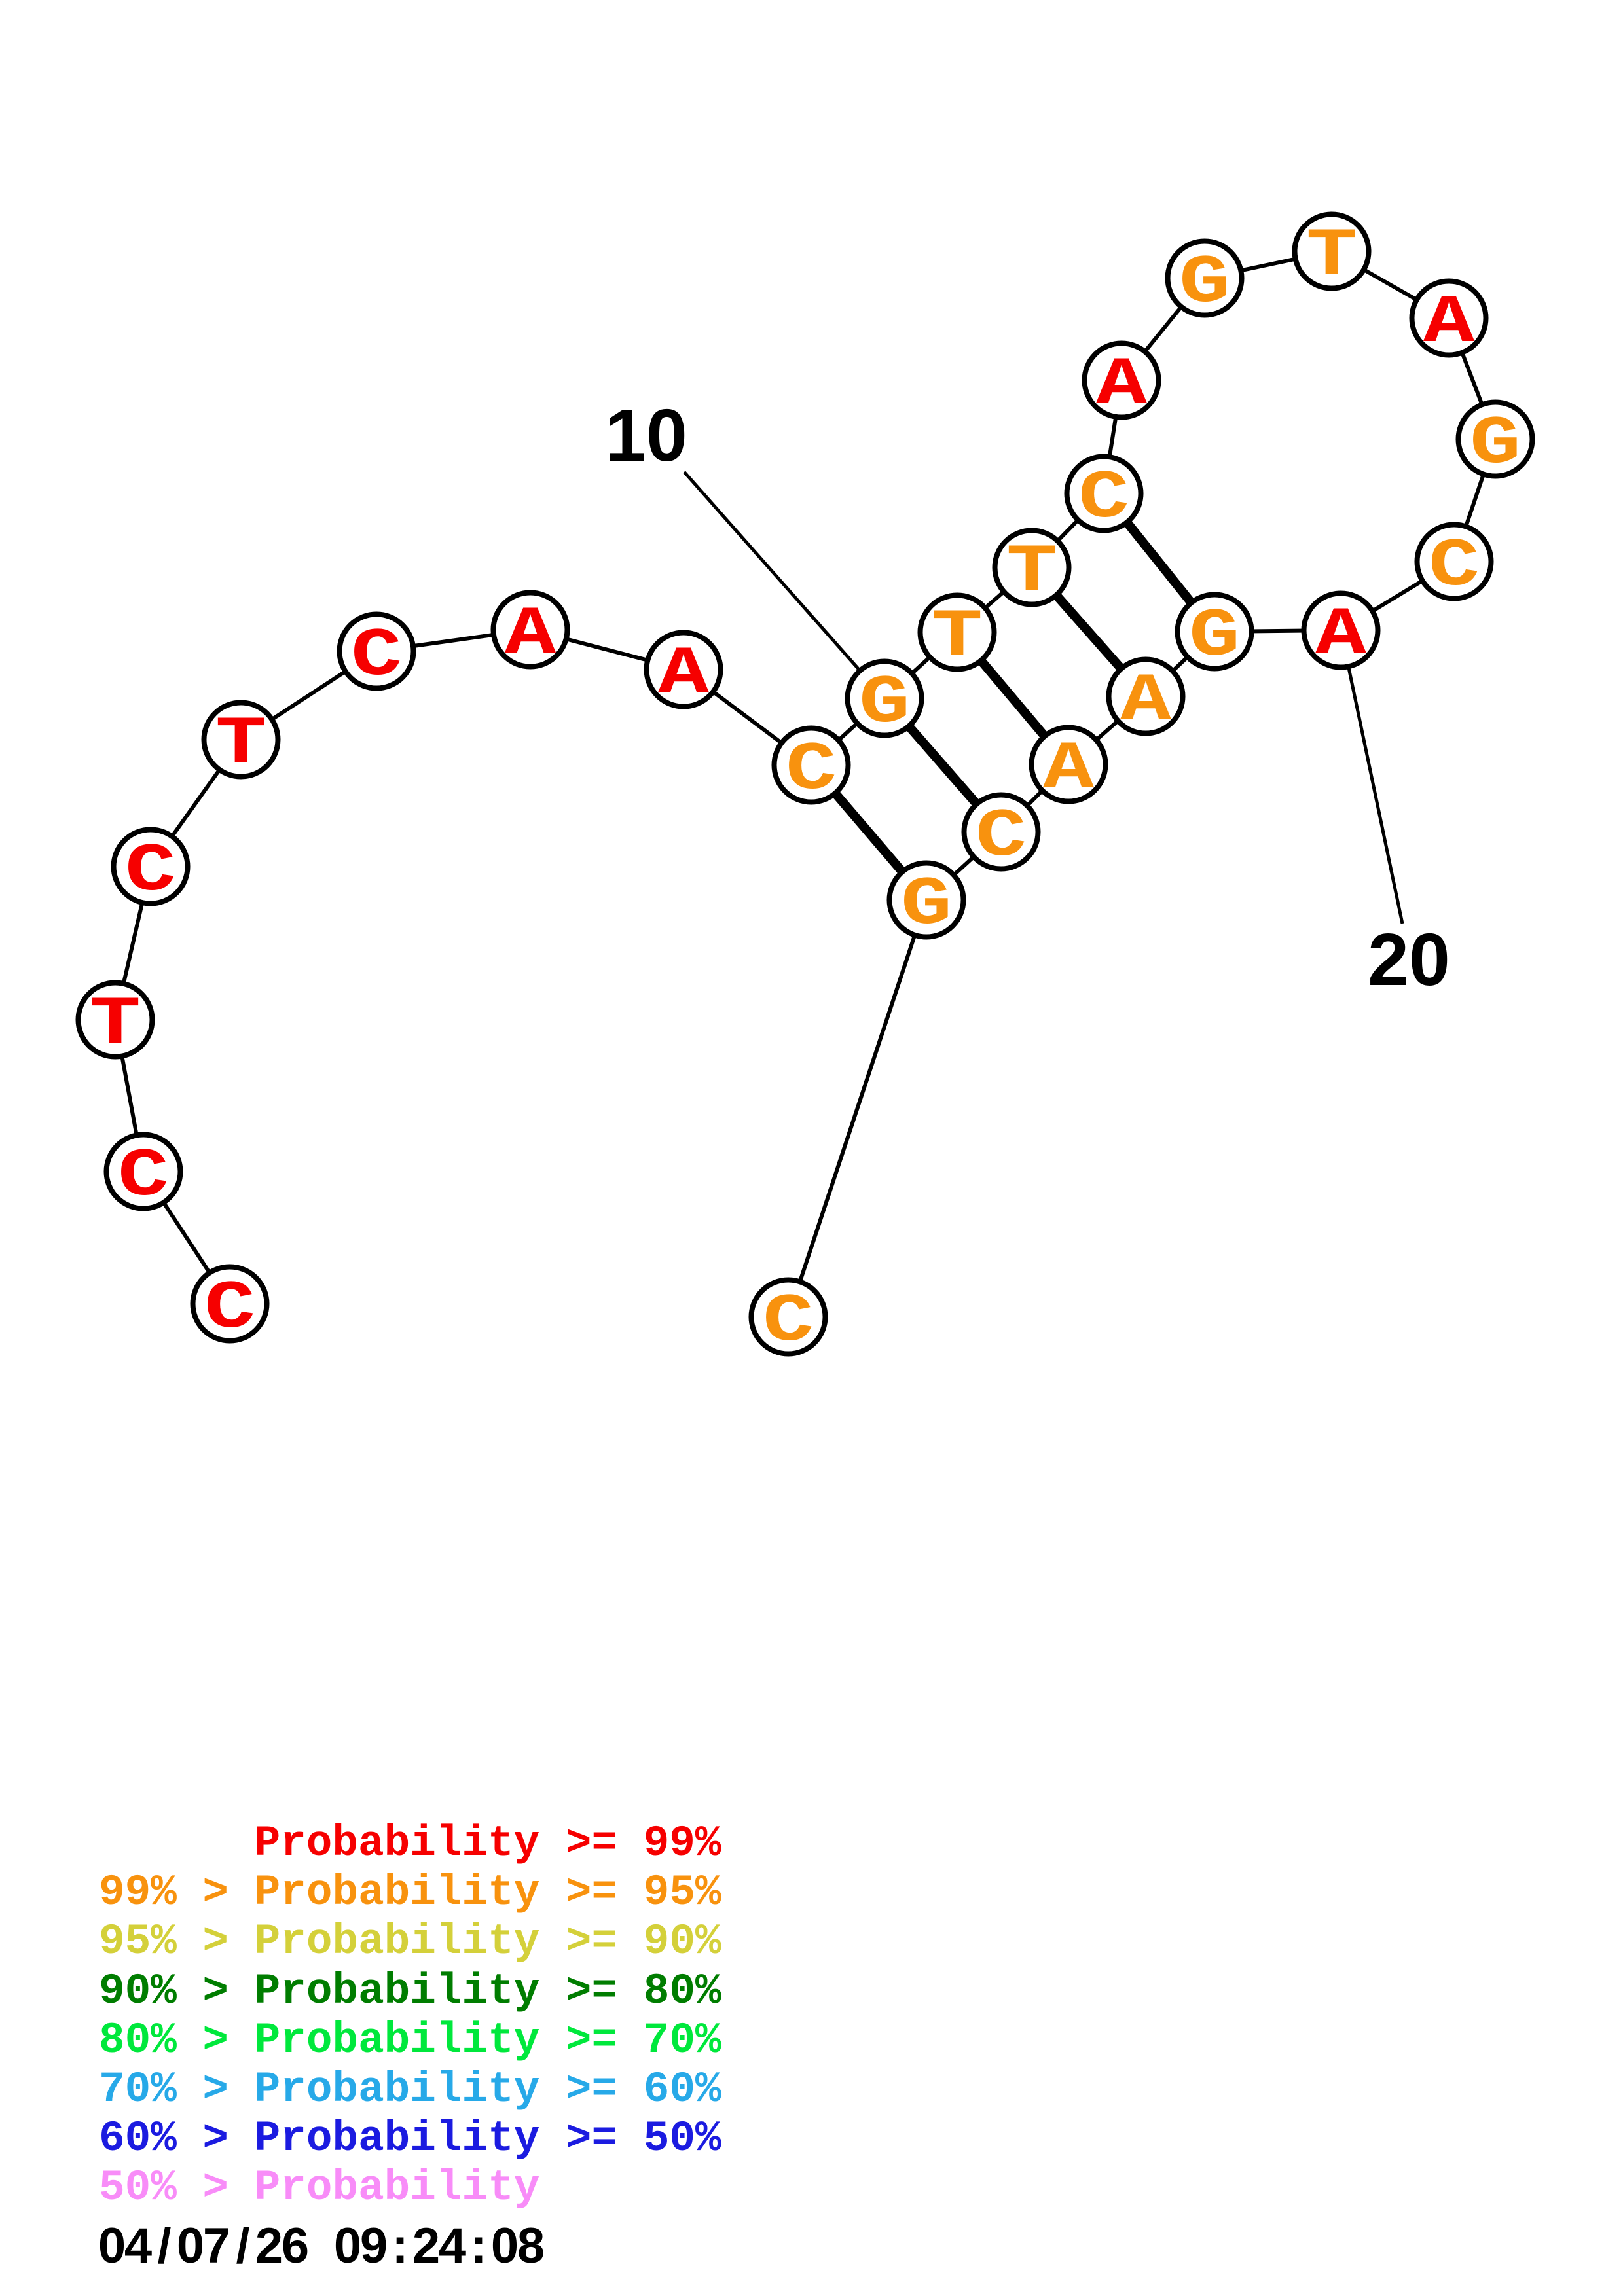 The height and width of the screenshot is (2296, 1623). Describe the element at coordinates (410, 1941) in the screenshot. I see `svg-text: 95% > Probability >= 90%` at that location.